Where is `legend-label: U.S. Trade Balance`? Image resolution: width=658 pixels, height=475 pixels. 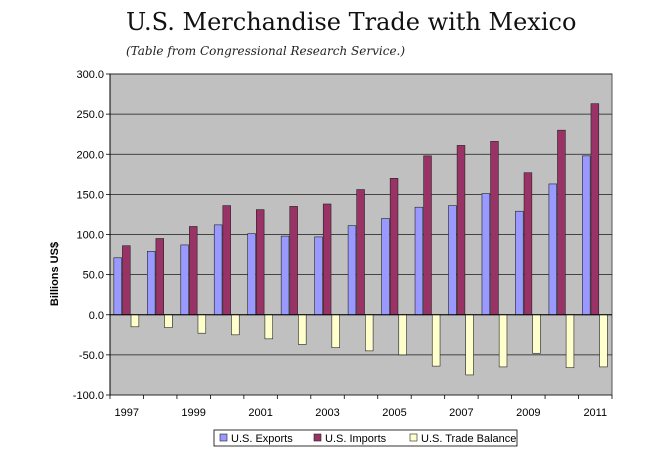 legend-label: U.S. Trade Balance is located at coordinates (468, 439).